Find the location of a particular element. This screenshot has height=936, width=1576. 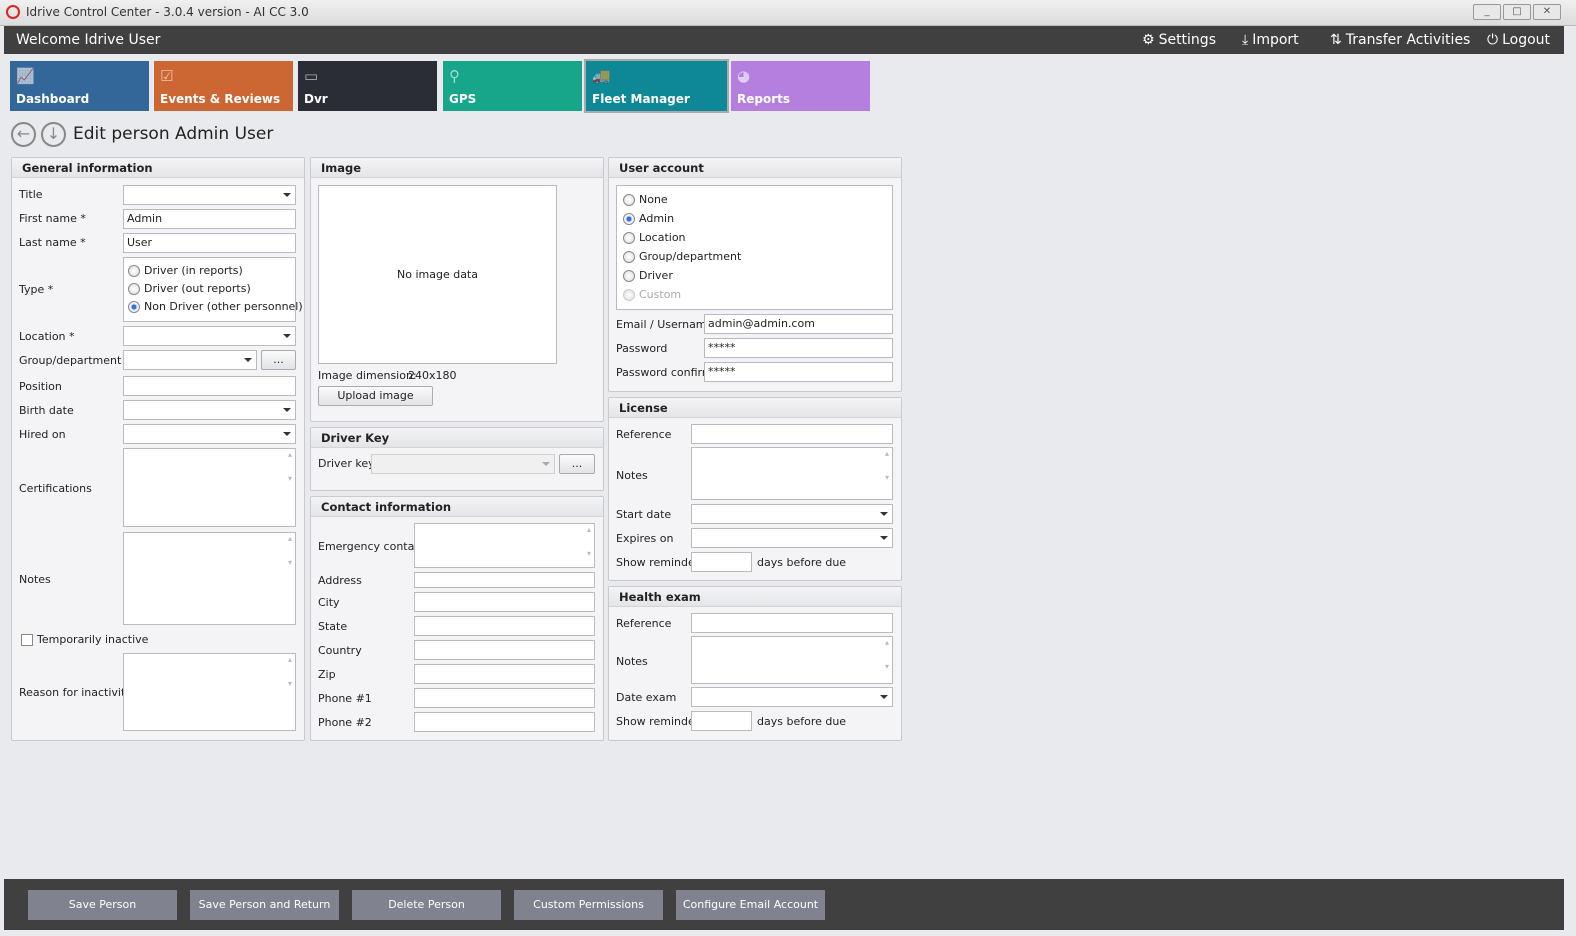

certifications-label: Certifications is located at coordinates (55, 488).